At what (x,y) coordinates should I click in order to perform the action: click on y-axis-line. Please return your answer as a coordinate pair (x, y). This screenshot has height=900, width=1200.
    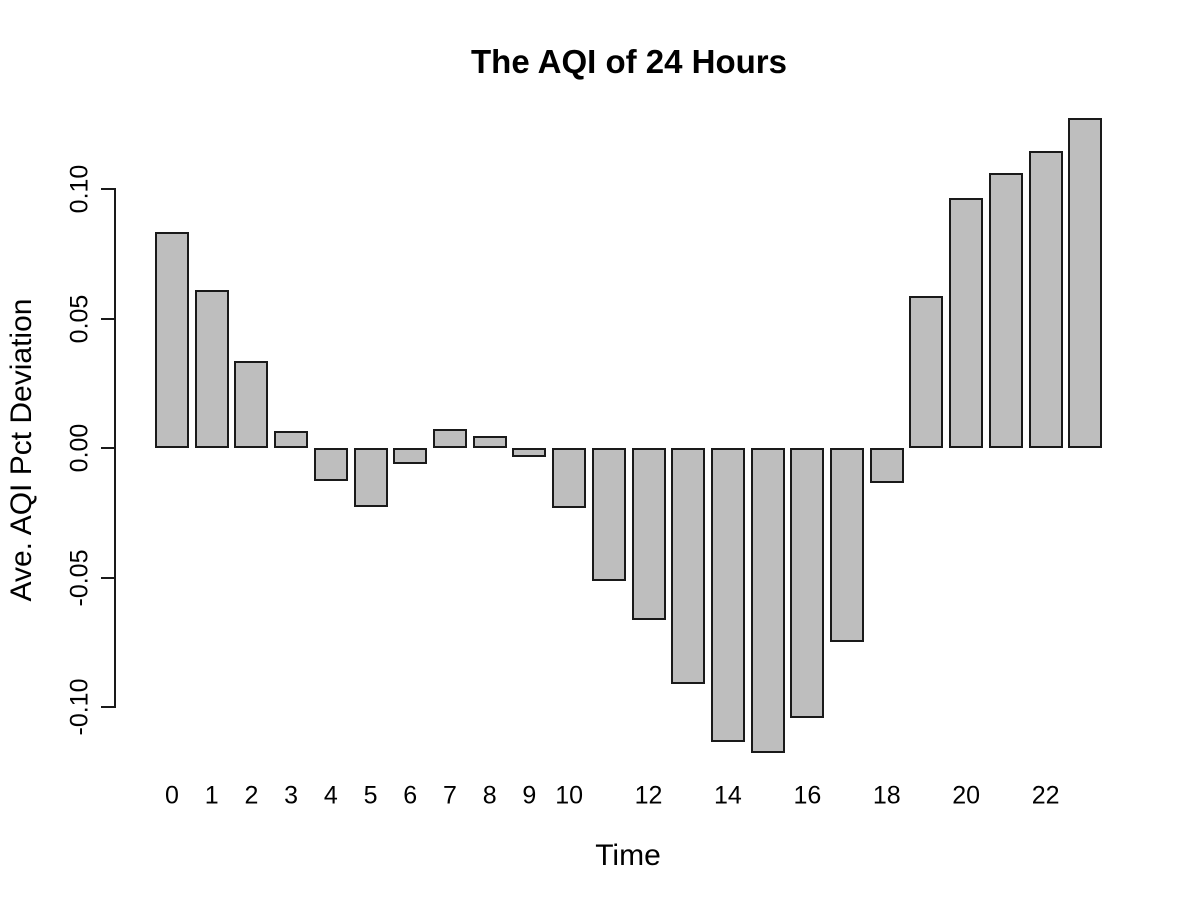
    Looking at the image, I should click on (115, 448).